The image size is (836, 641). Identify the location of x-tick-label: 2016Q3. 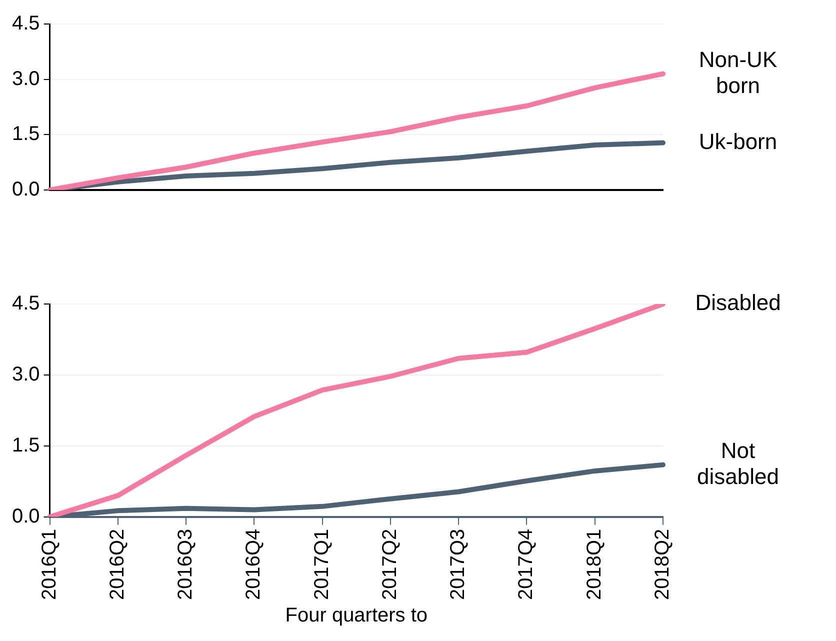
(185, 564).